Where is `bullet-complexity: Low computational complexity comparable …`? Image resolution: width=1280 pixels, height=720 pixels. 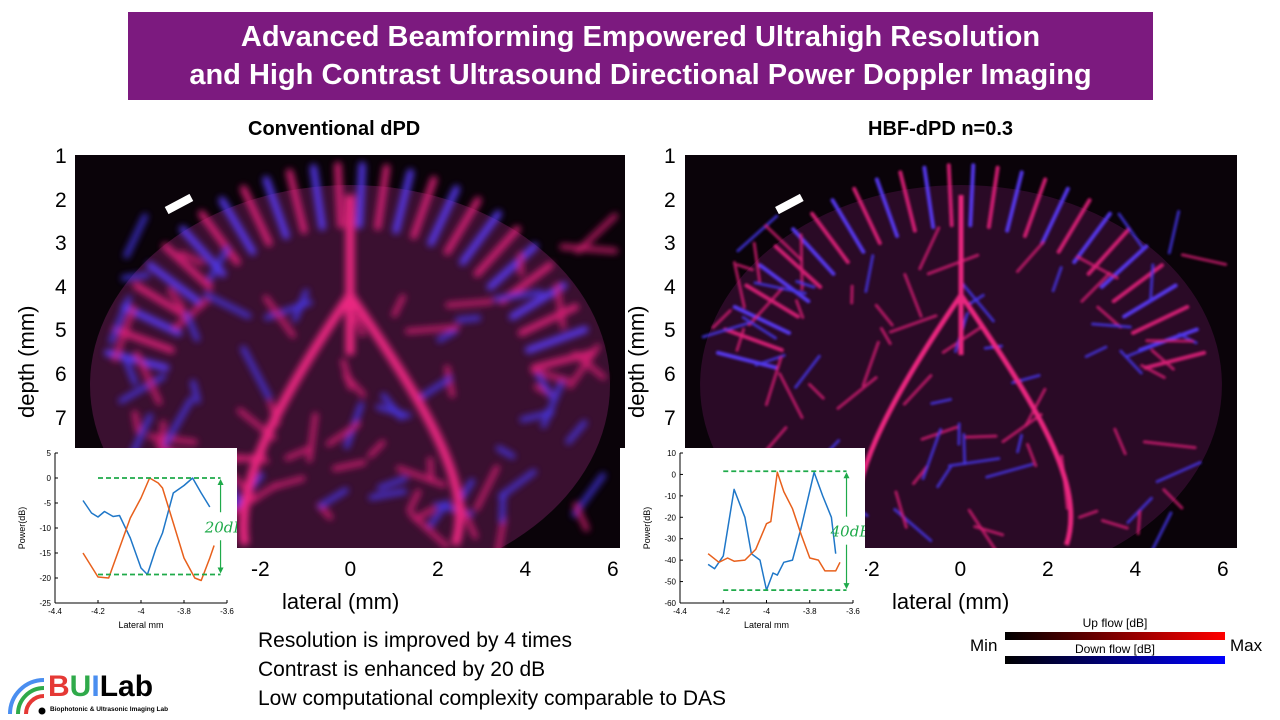 bullet-complexity: Low computational complexity comparable … is located at coordinates (492, 698).